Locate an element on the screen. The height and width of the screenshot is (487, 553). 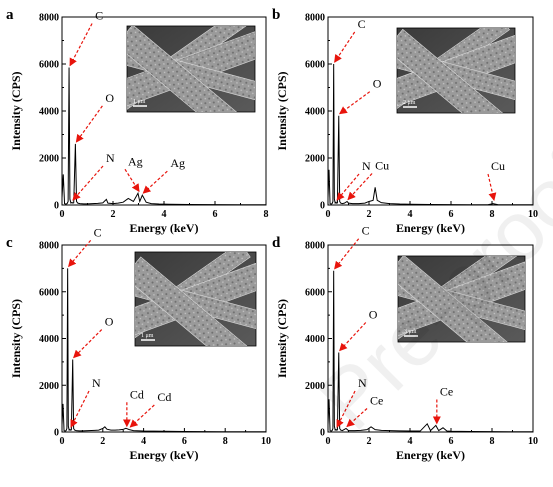
panel-letter: a is located at coordinates (10, 15).